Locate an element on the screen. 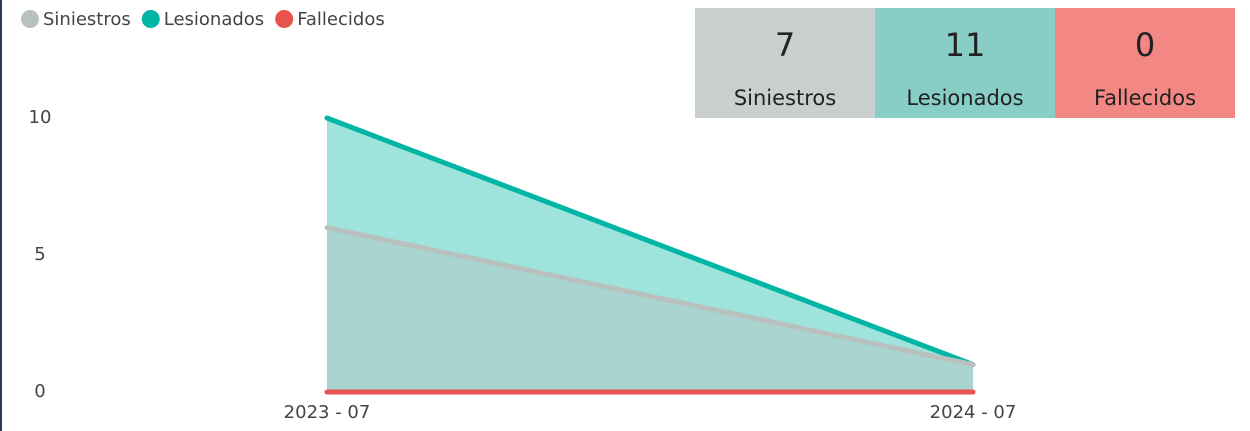 This screenshot has height=431, width=1250. x-tick-label: 2024 - 07 is located at coordinates (973, 412).